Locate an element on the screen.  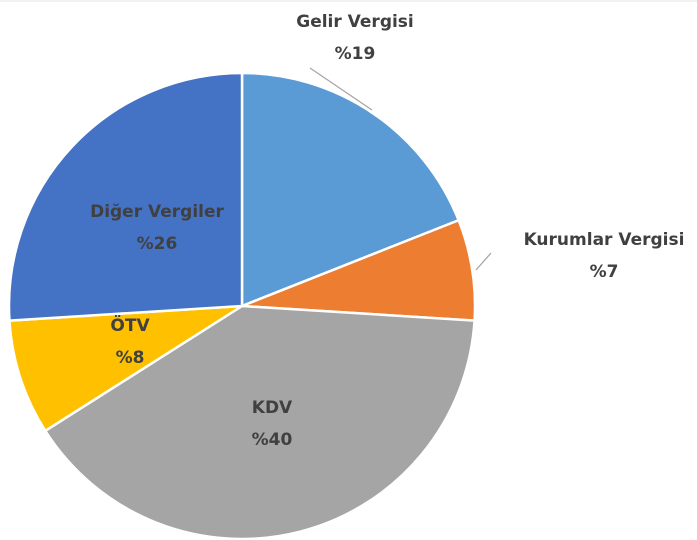
slice-label: KDV is located at coordinates (272, 408).